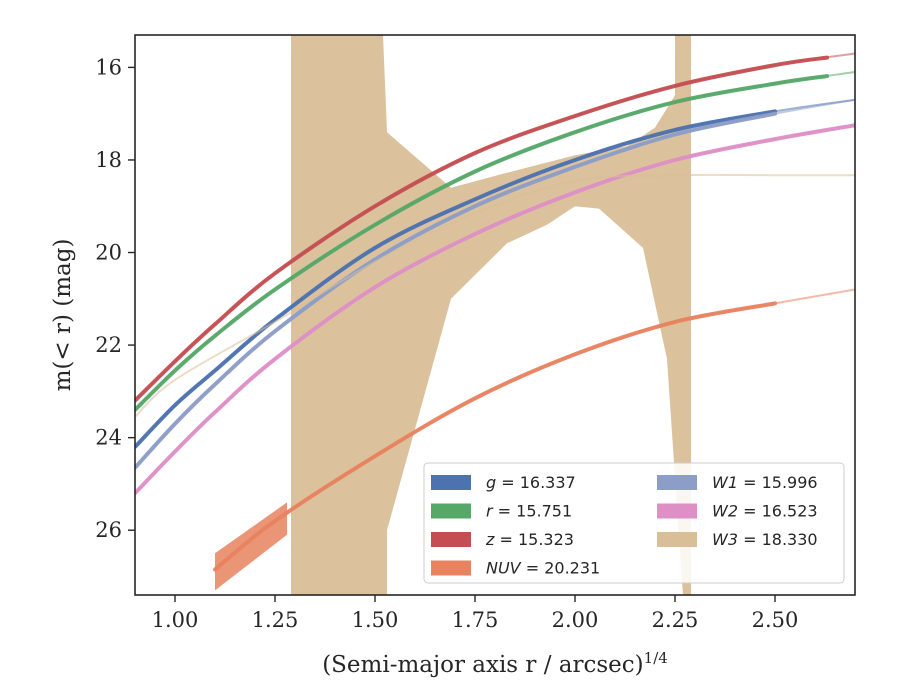 The height and width of the screenshot is (700, 900). Describe the element at coordinates (543, 568) in the screenshot. I see `legend-label-nuv: NUV = 20.231` at that location.